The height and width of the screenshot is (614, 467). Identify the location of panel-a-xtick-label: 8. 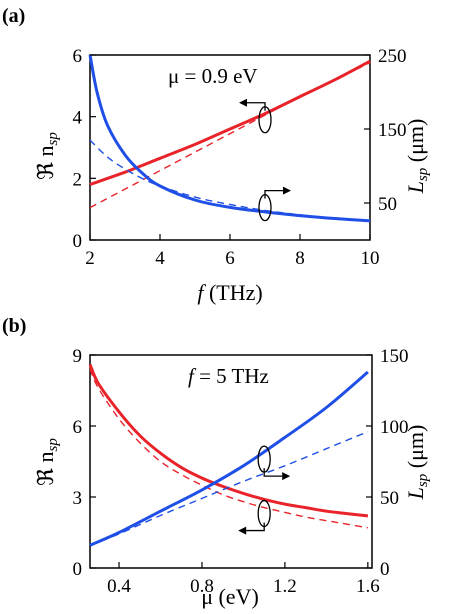
(300, 258).